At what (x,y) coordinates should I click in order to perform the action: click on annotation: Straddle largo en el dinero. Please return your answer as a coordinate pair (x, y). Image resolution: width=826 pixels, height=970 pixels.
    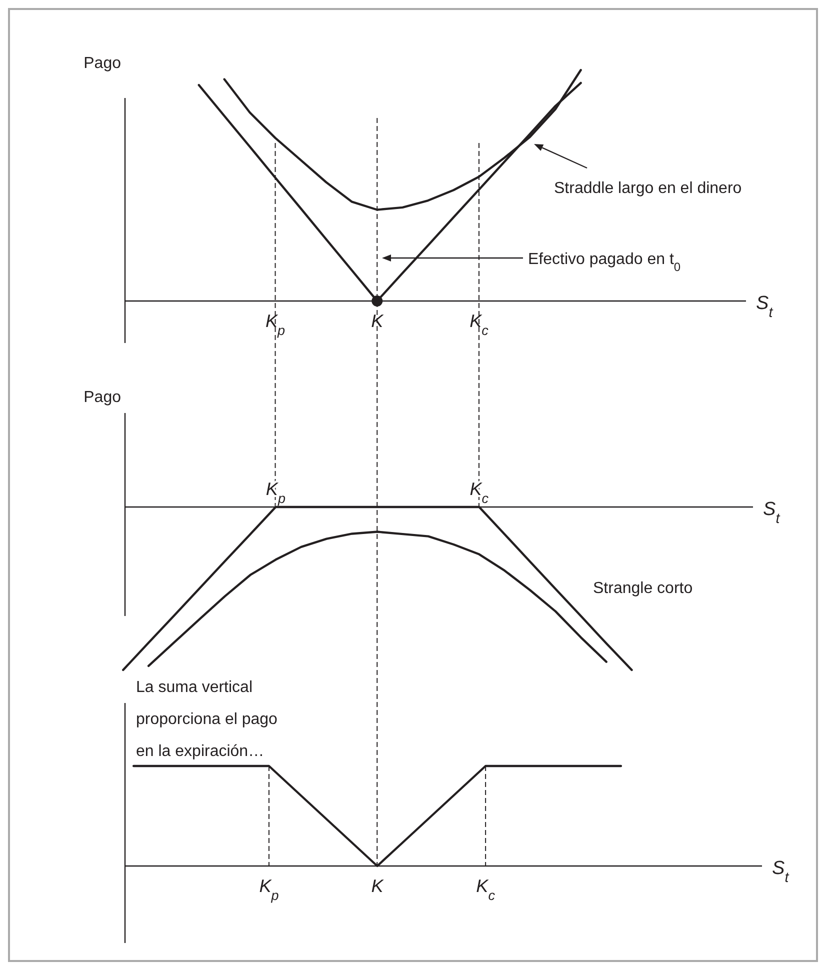
    Looking at the image, I should click on (648, 188).